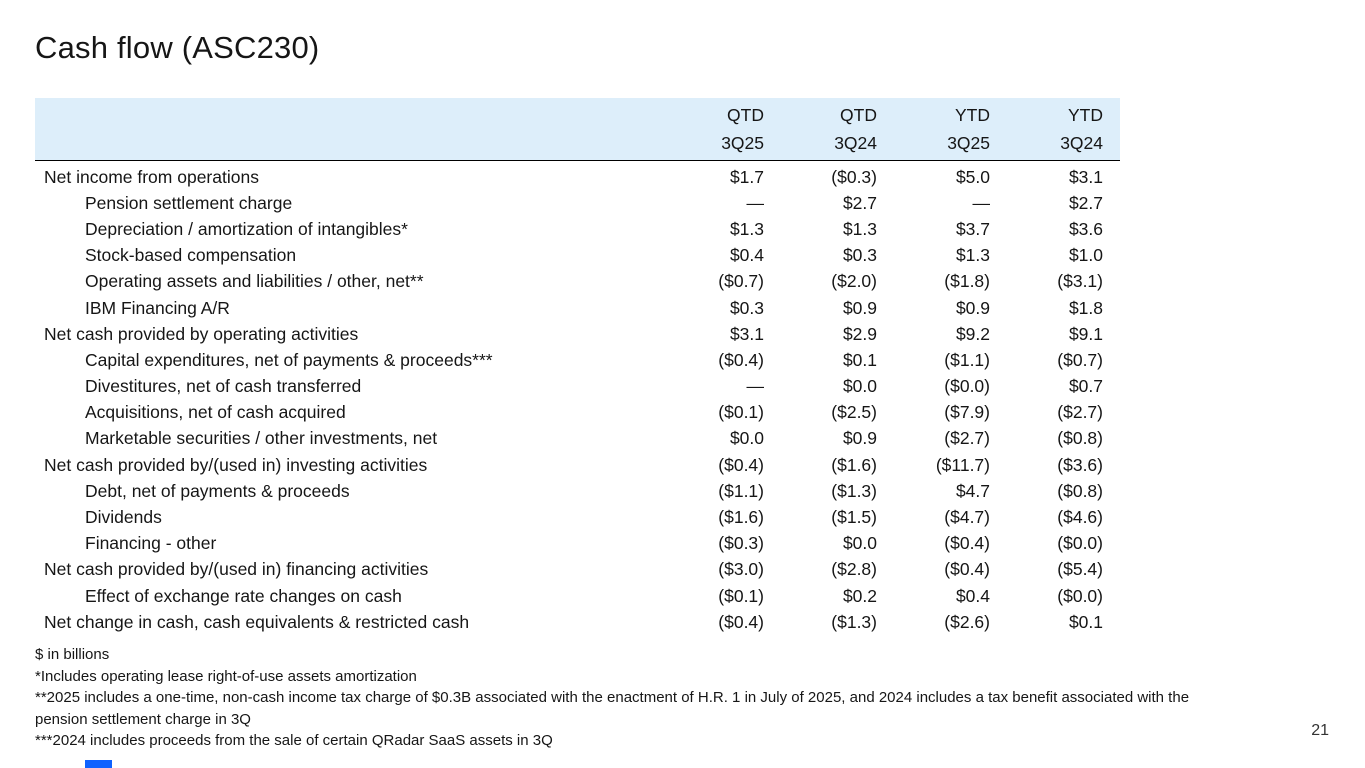 The width and height of the screenshot is (1365, 768). What do you see at coordinates (191, 255) in the screenshot?
I see `row-label: Stock-based compensation` at bounding box center [191, 255].